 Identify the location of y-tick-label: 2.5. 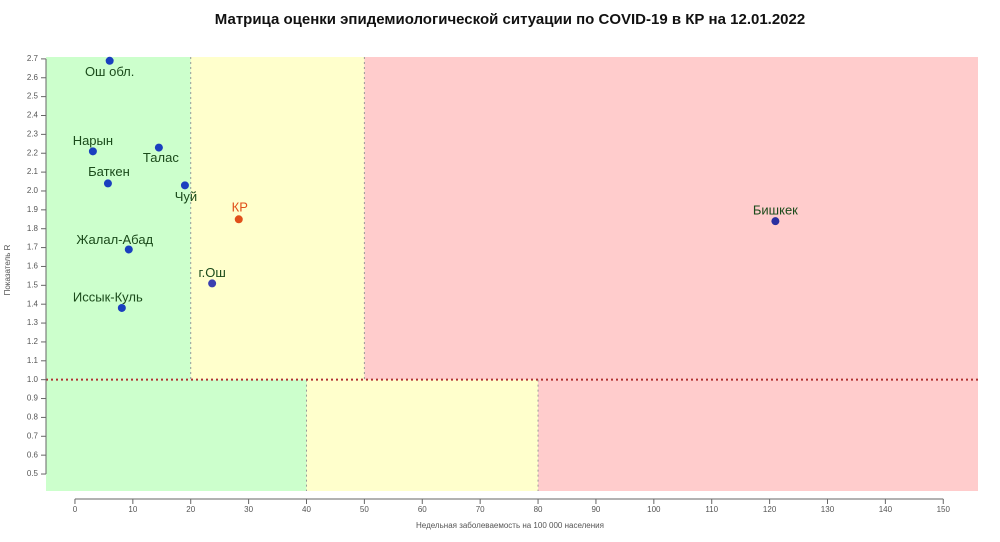
(33, 96).